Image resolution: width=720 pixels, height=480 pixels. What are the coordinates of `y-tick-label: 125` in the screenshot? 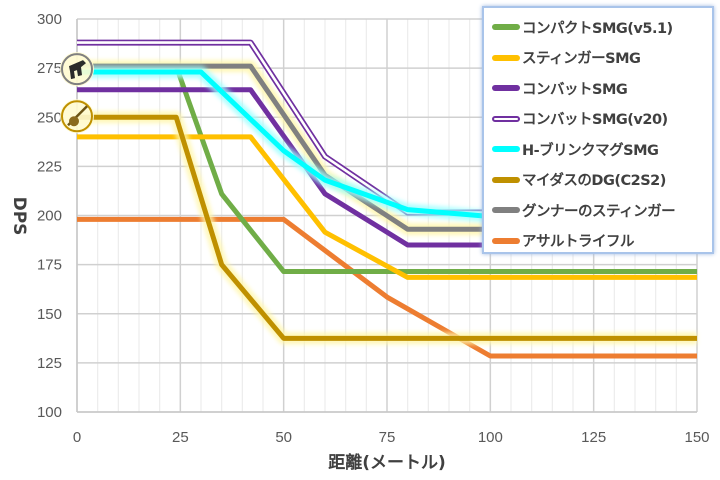 It's located at (49, 363).